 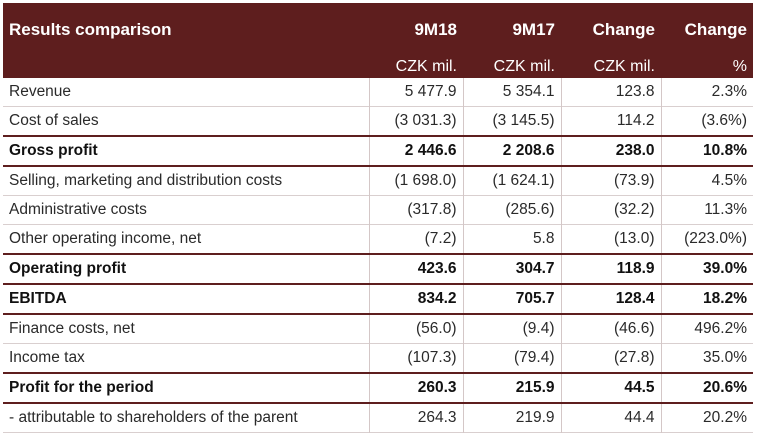 I want to click on cell-change-abs: 114.2, so click(x=610, y=121).